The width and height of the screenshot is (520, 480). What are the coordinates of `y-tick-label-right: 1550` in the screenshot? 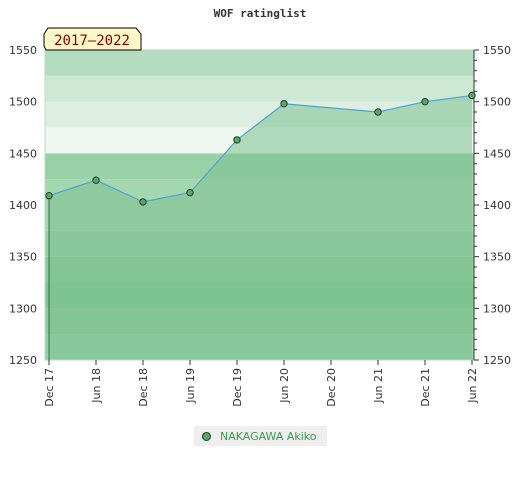 It's located at (497, 50).